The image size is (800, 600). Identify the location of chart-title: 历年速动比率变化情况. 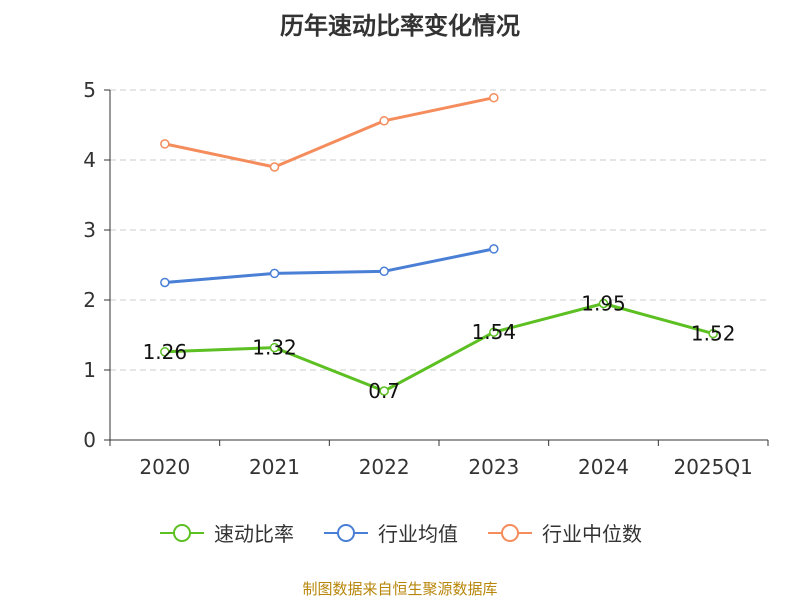
(400, 26).